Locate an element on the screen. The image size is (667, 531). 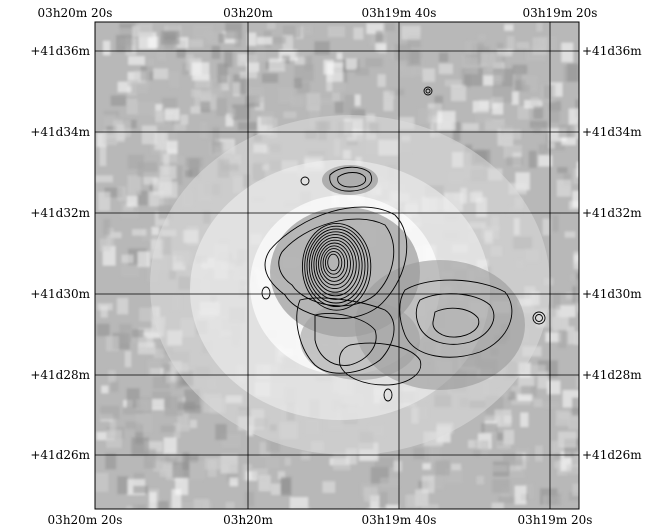
ra-label-top: 03h19m 20s is located at coordinates (560, 13).